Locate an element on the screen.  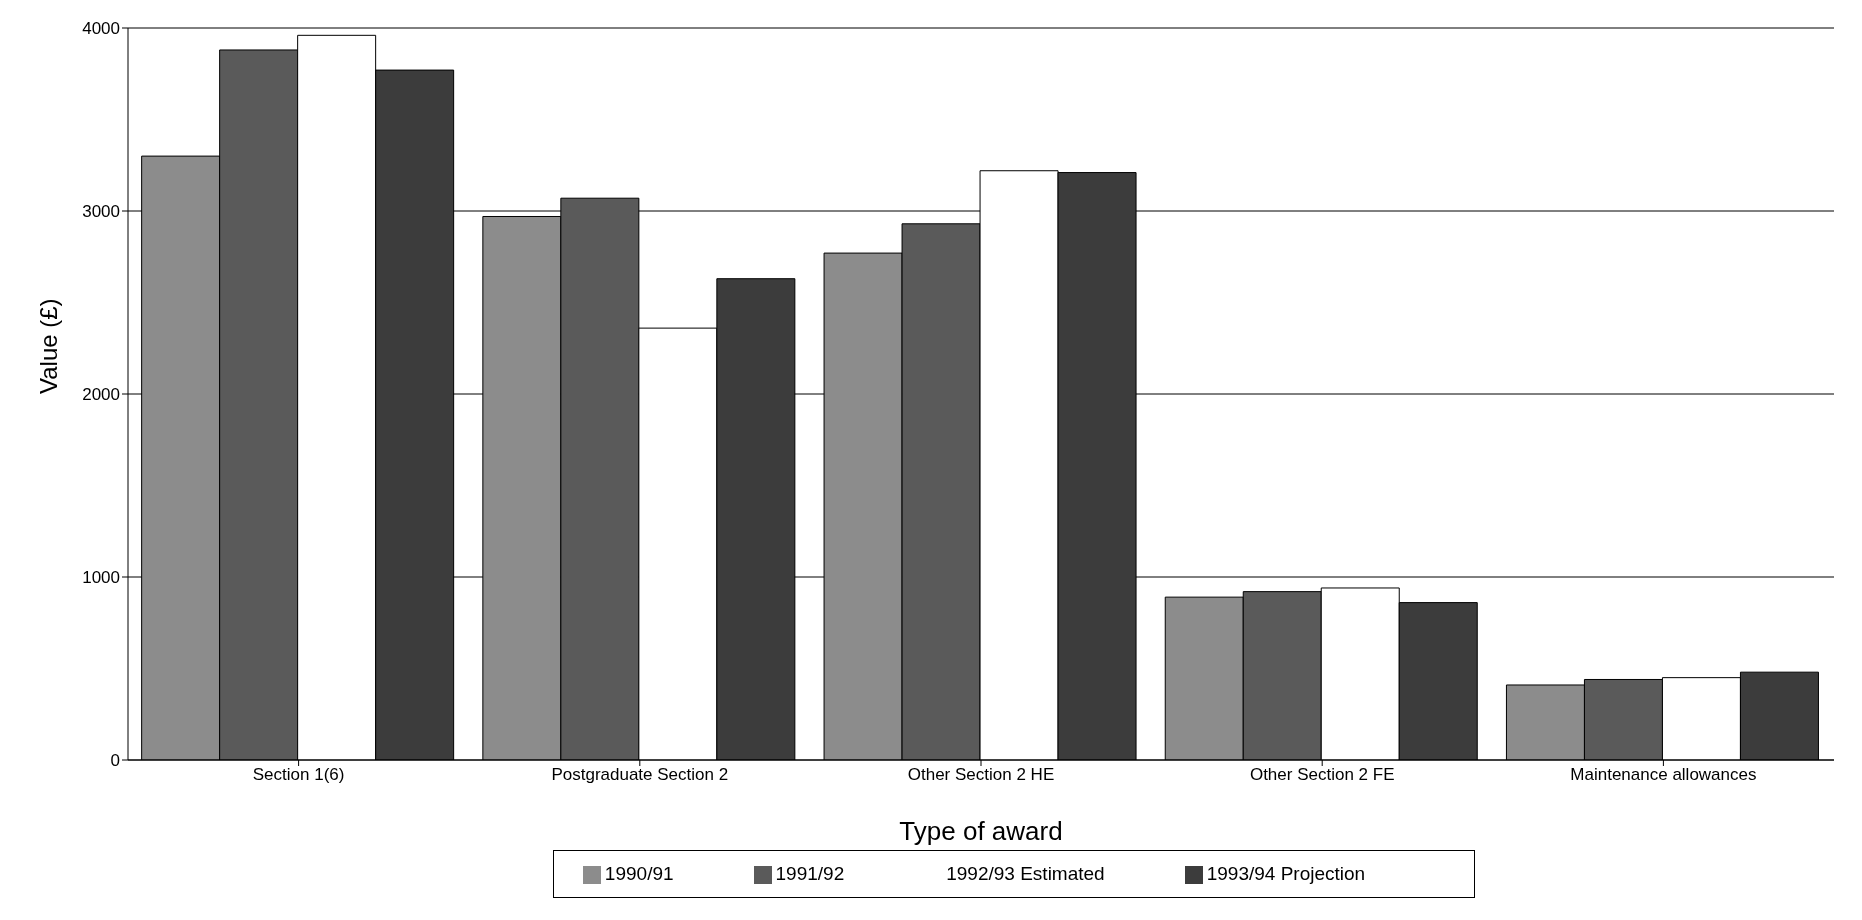
x-tick-label: Postgraduate Section 2 is located at coordinates (640, 775).